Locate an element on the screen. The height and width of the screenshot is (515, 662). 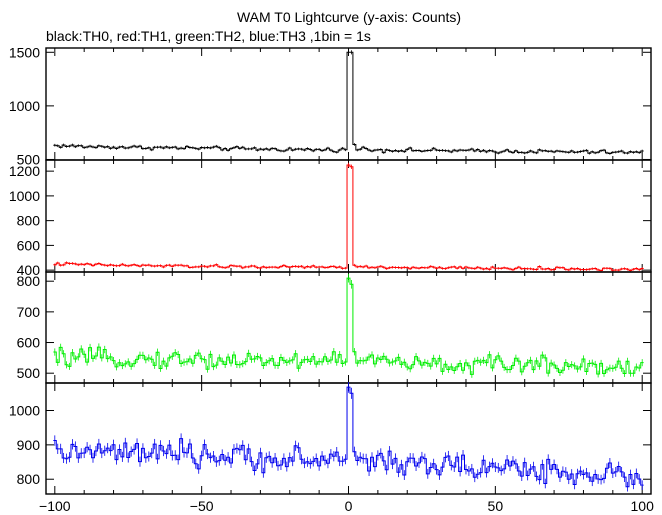
y-tick-label: 1500 is located at coordinates (24, 52).